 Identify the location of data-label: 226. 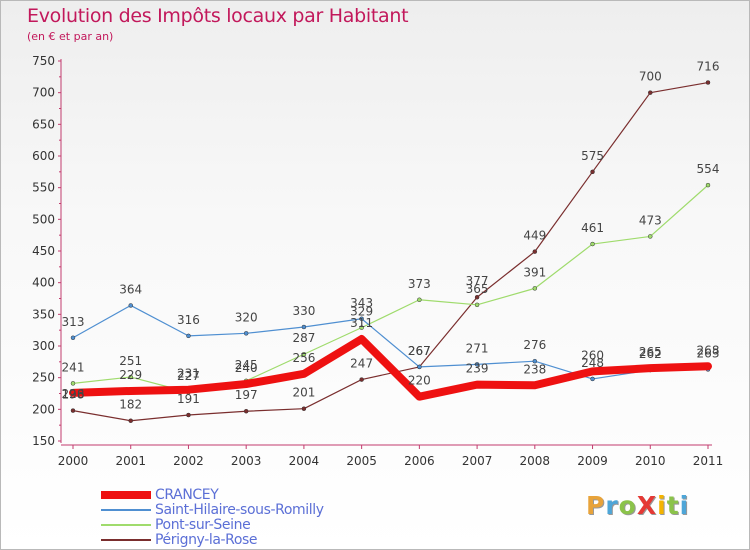
(73, 394).